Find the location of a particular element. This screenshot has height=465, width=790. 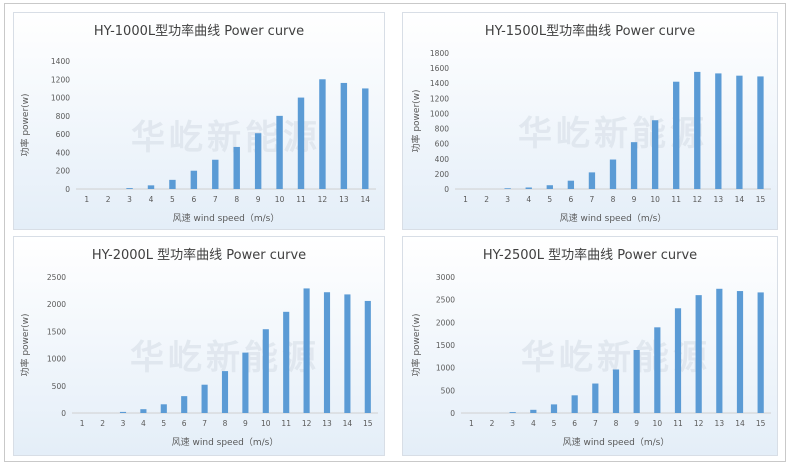

x-tick-label: 15 is located at coordinates (761, 423).